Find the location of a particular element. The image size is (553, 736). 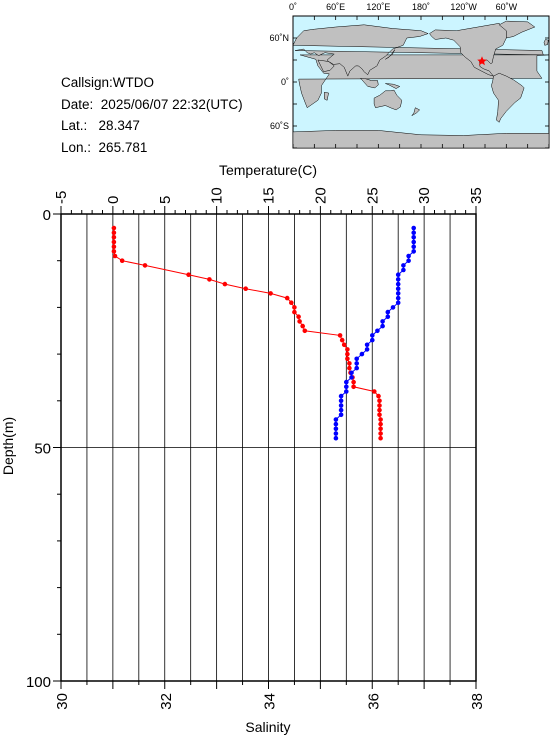

map-lon-label: 120˚E is located at coordinates (378, 7).